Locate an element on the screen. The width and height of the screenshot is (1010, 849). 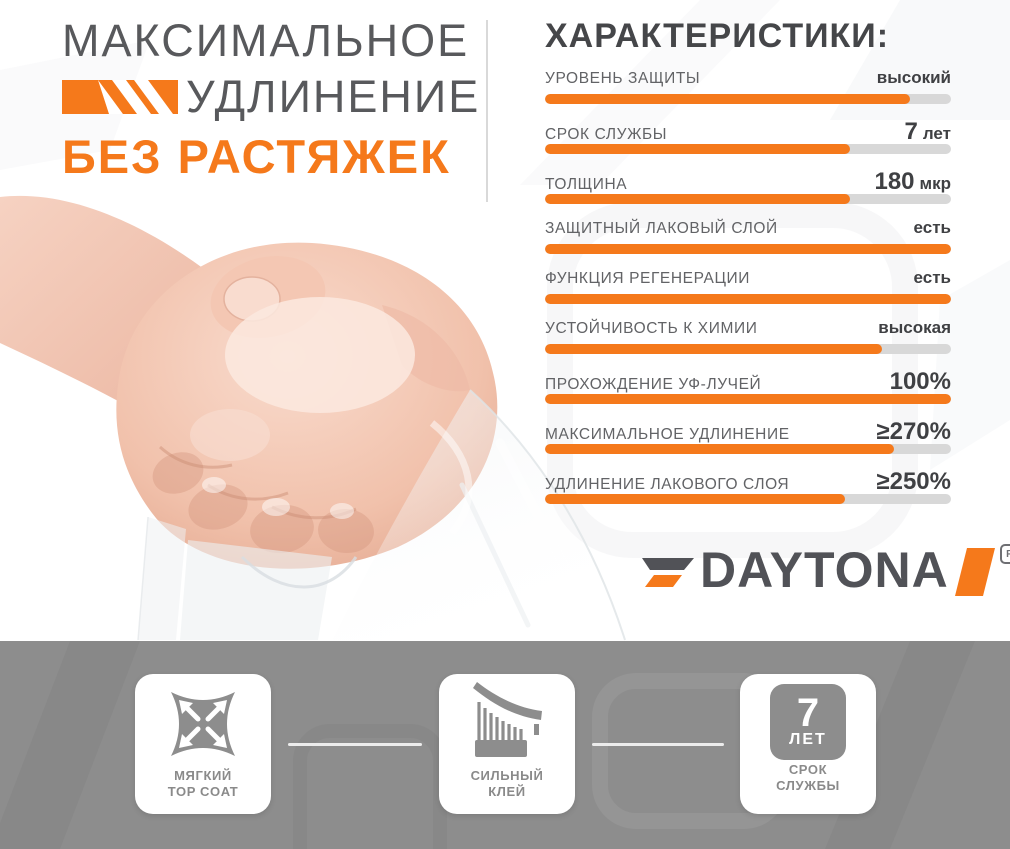
specs-heading: ХАРАКТЕРИСТИКИ: is located at coordinates (717, 36).